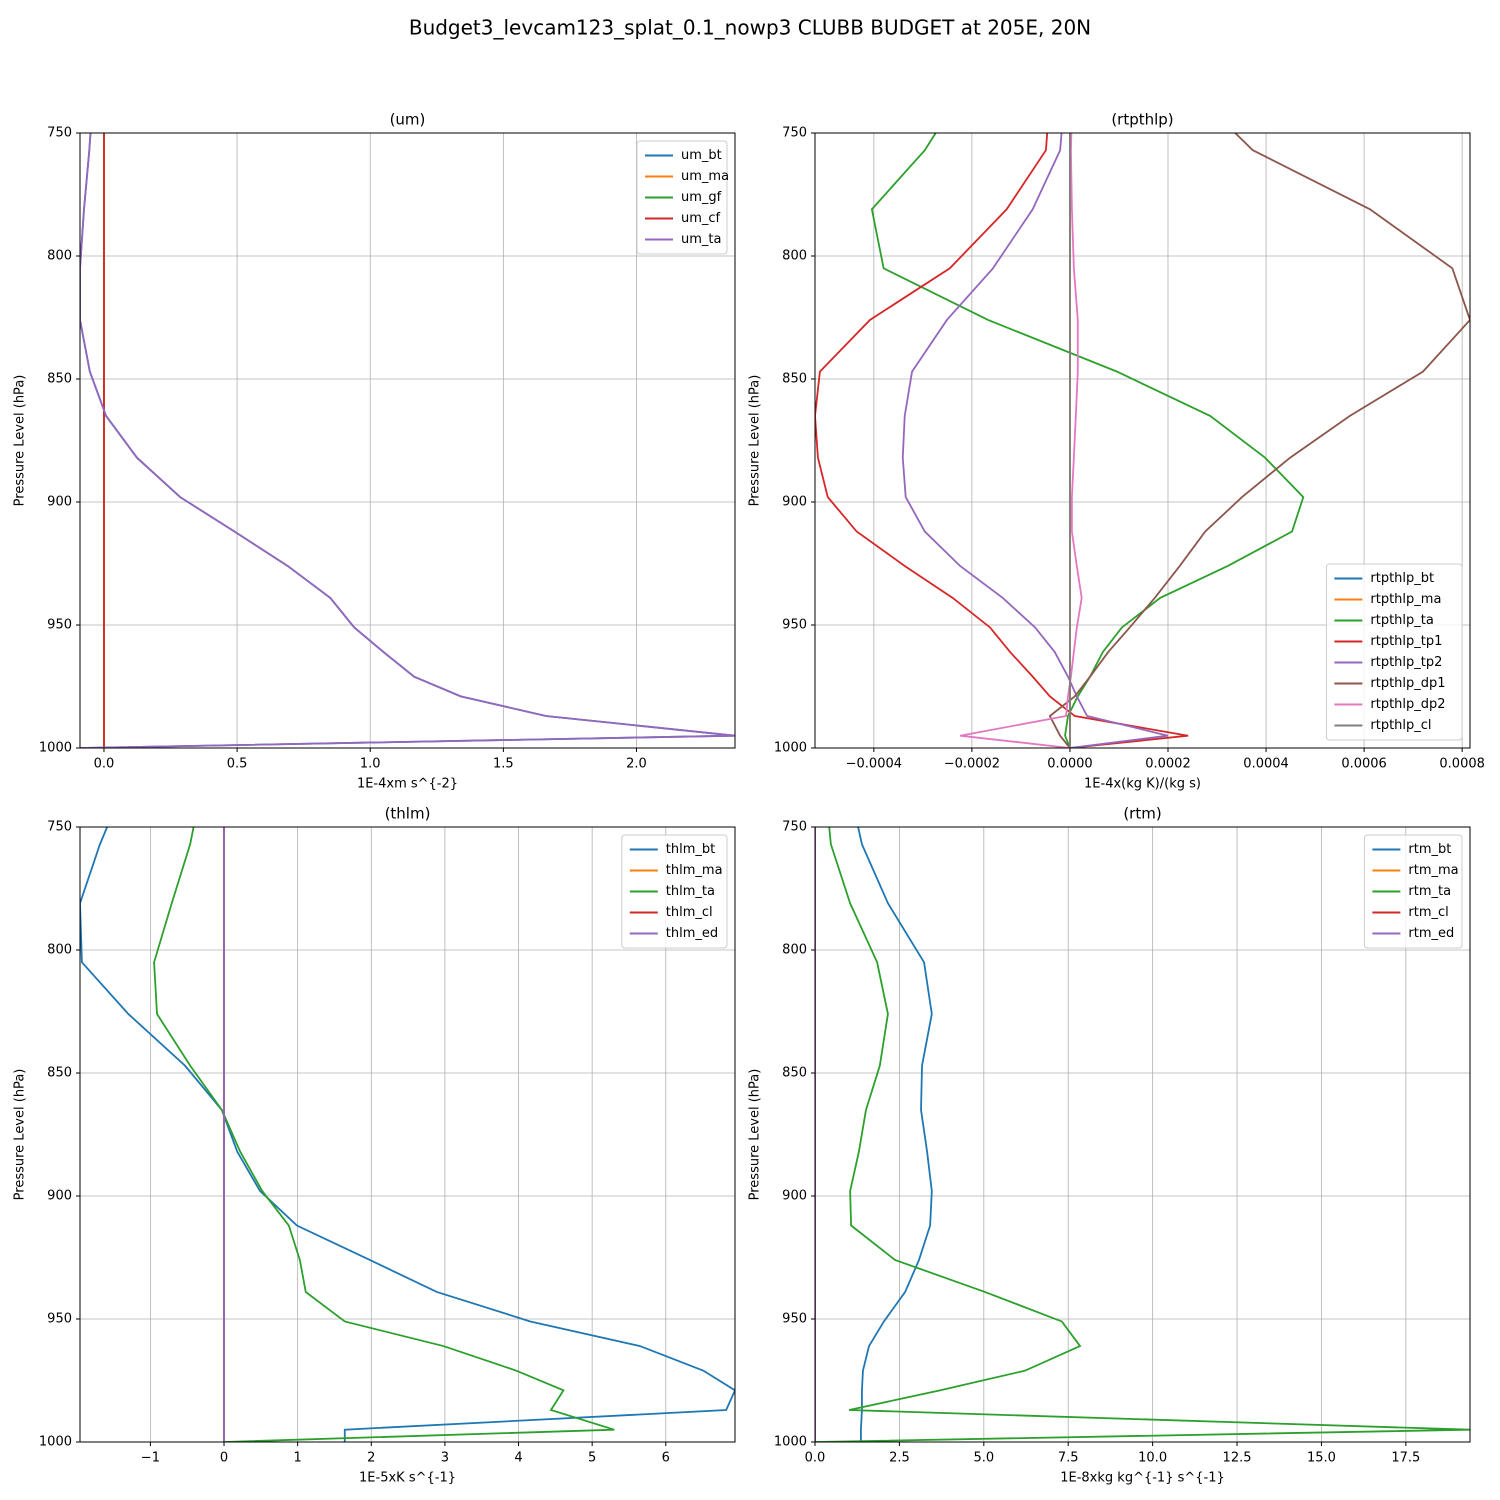  What do you see at coordinates (690, 891) in the screenshot?
I see `legend-label: thlm_ta` at bounding box center [690, 891].